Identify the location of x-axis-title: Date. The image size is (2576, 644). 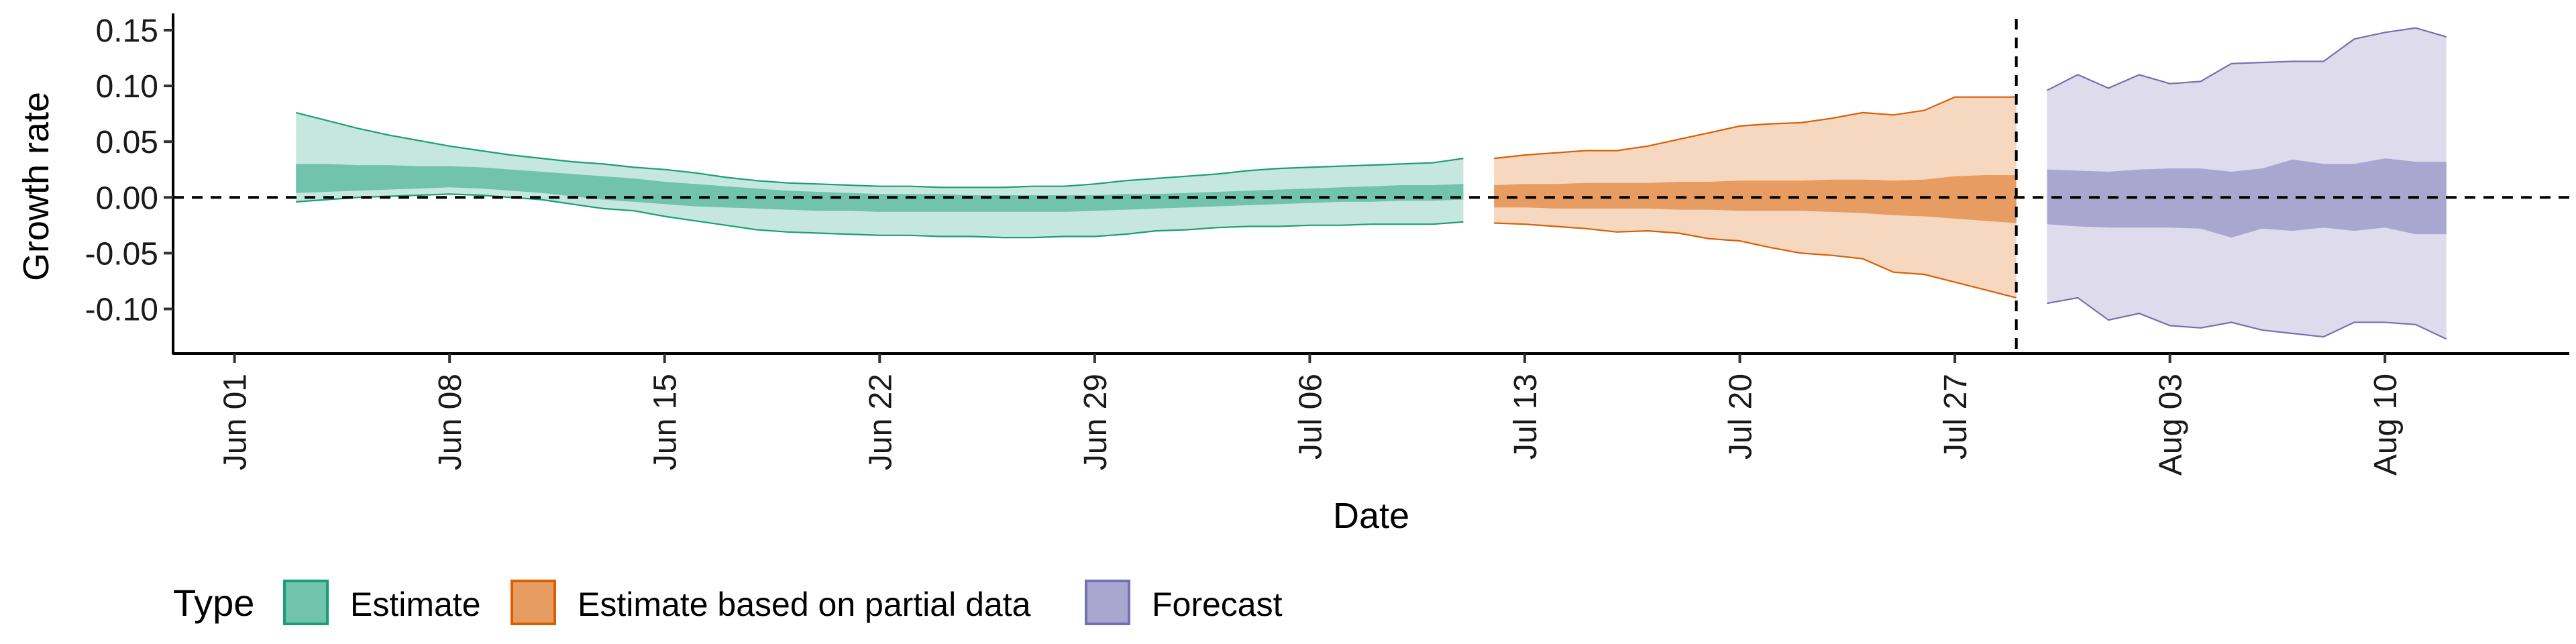
(1371, 516).